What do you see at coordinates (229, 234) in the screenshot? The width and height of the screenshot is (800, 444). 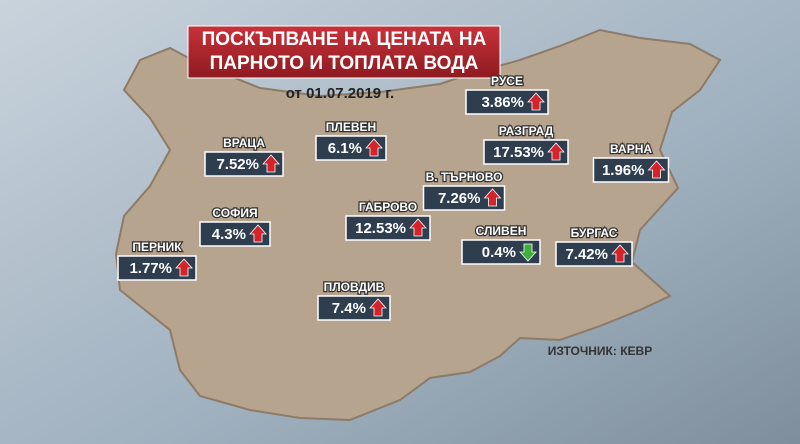 I see `city-value: 4.3%` at bounding box center [229, 234].